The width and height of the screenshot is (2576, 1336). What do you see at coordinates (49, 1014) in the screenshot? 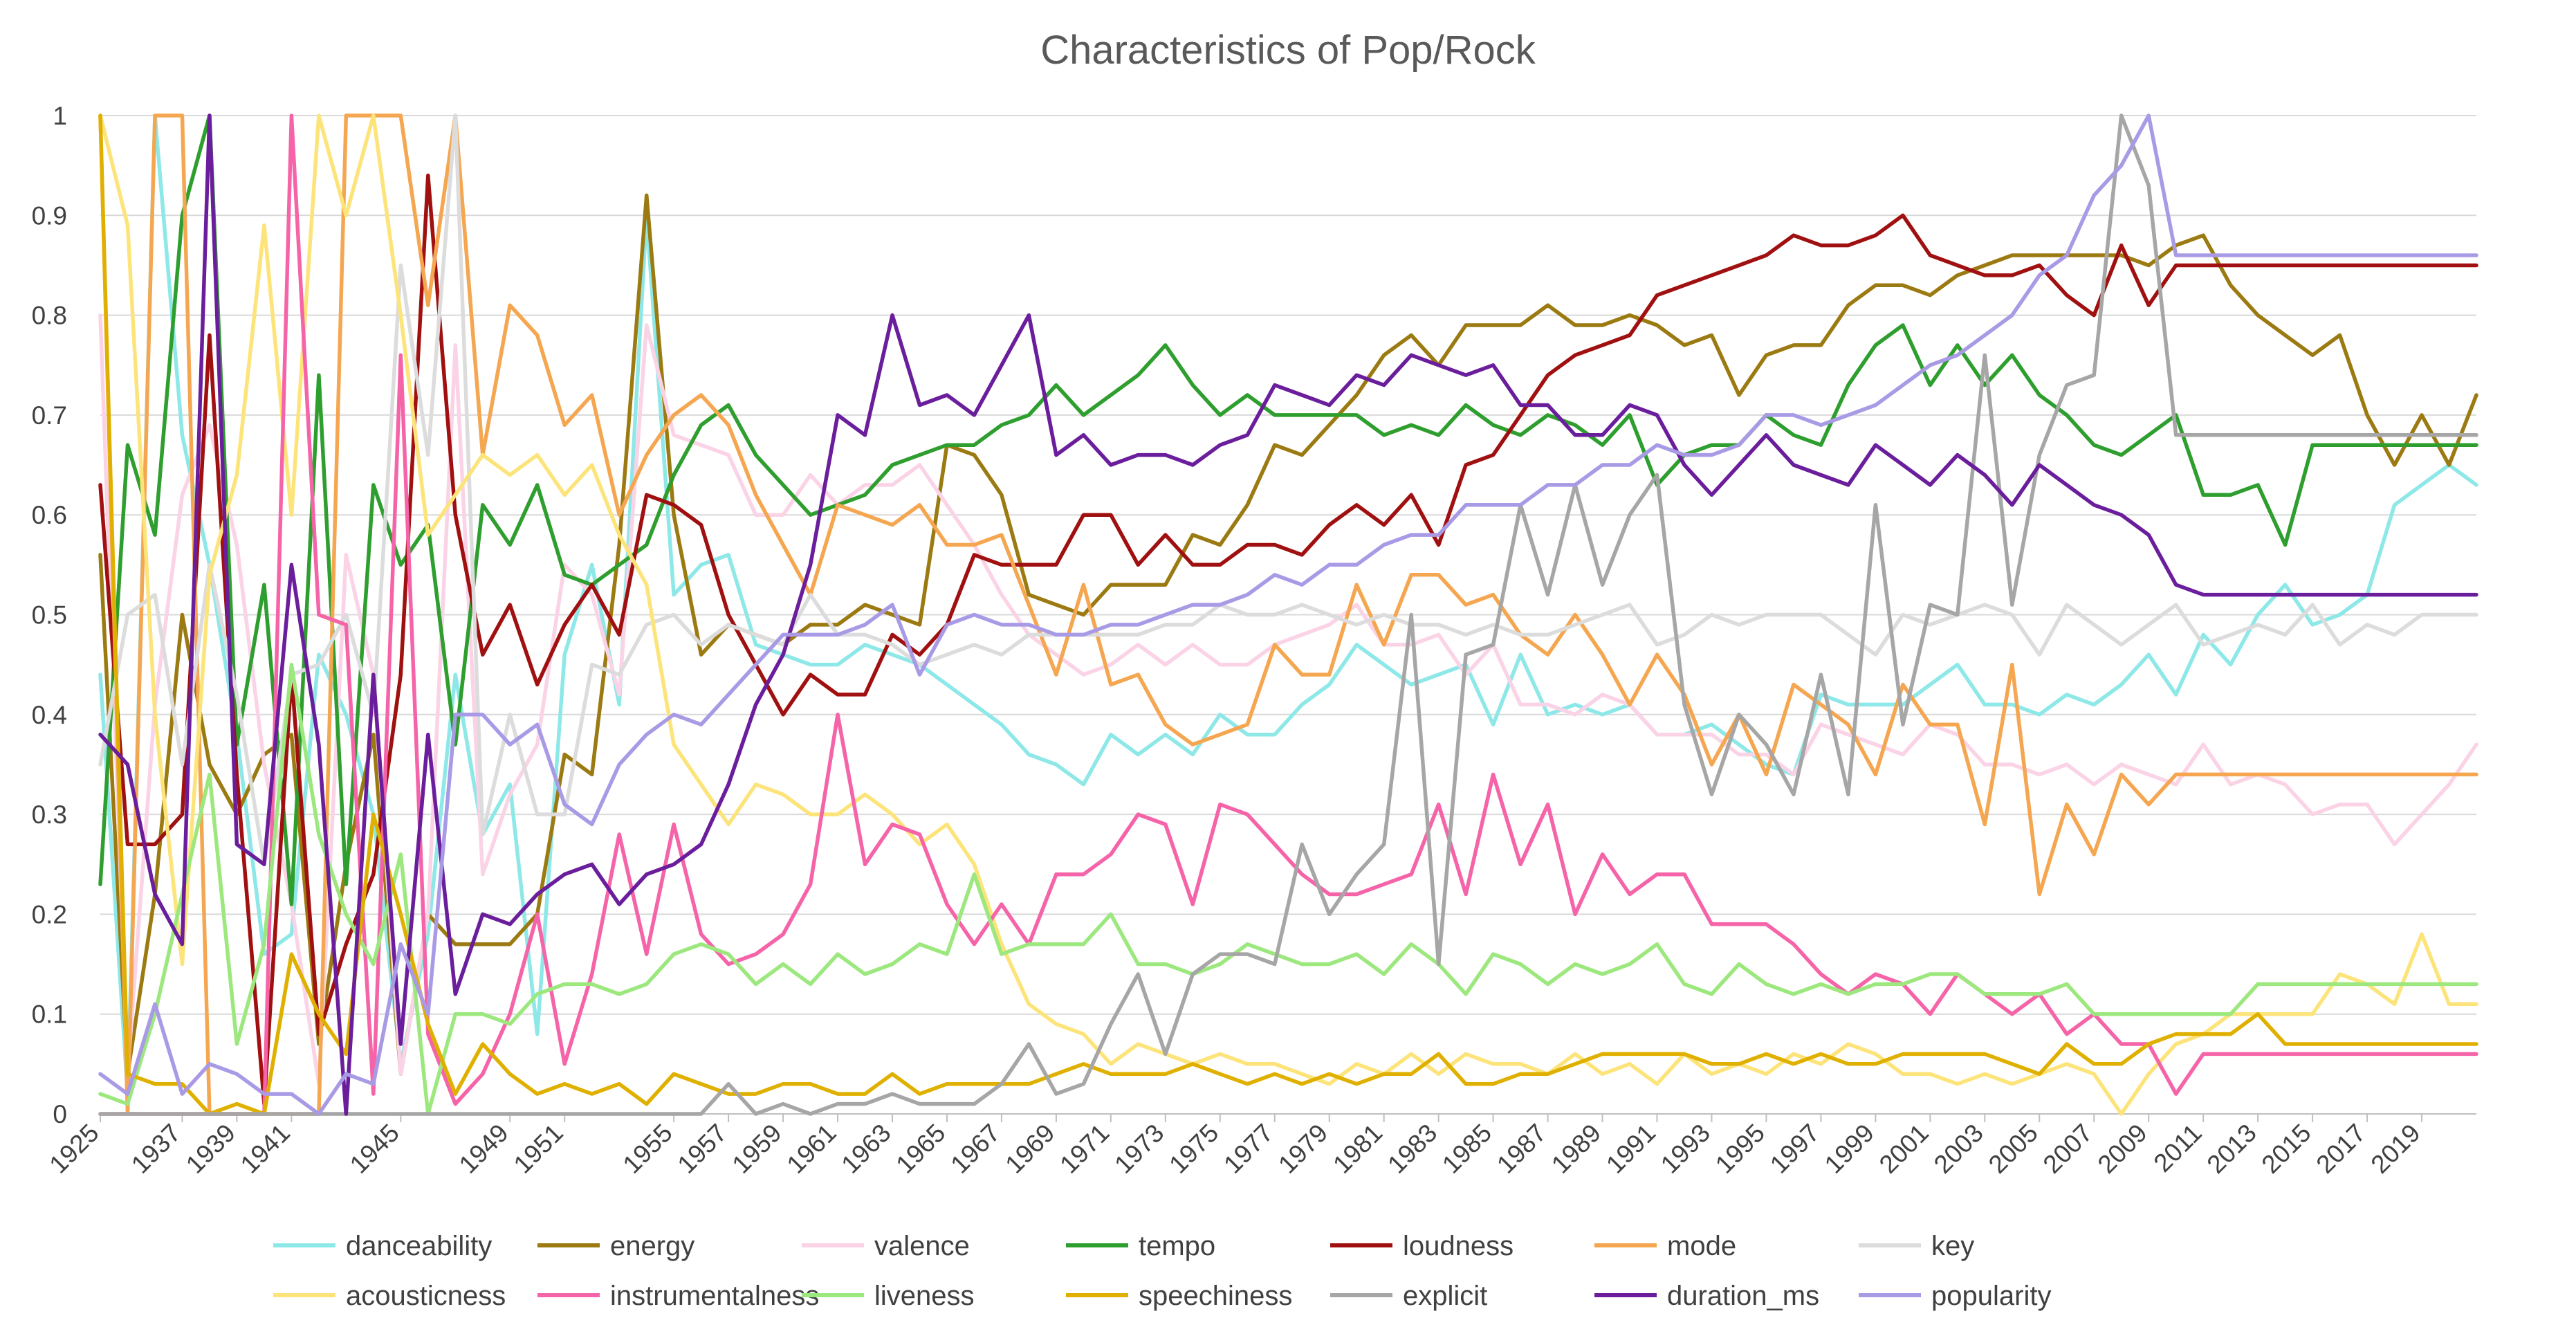
I see `y-tick-label: 0.1` at bounding box center [49, 1014].